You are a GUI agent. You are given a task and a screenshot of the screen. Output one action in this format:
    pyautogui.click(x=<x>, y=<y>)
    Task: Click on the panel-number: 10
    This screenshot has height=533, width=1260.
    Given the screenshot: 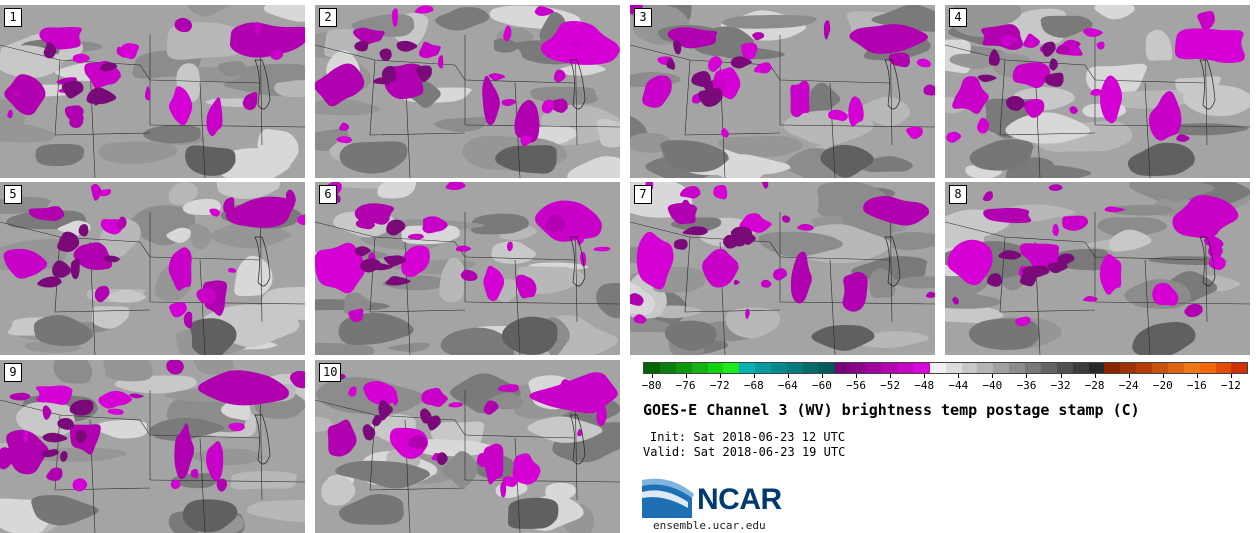 What is the action you would take?
    pyautogui.click(x=330, y=372)
    